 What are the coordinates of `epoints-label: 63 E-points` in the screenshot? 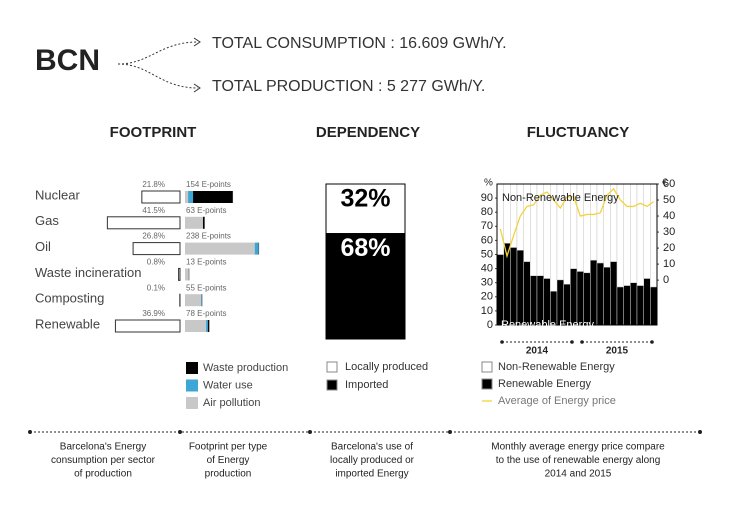 It's located at (206, 210).